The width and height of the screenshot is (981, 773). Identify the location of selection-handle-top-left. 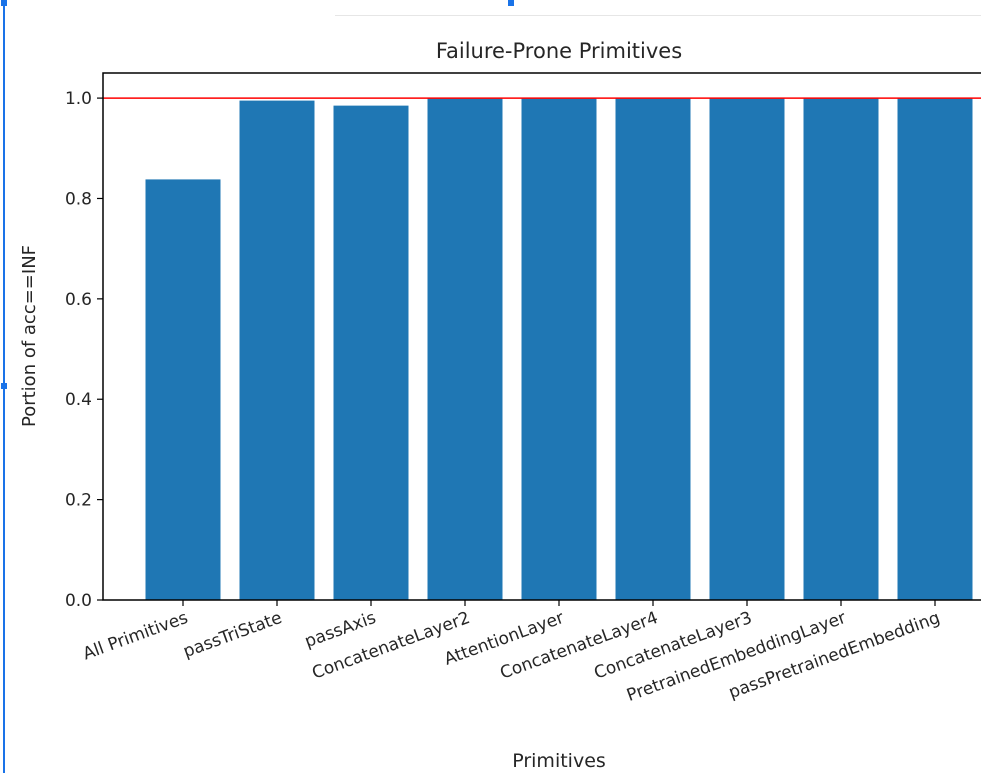
(4, 3).